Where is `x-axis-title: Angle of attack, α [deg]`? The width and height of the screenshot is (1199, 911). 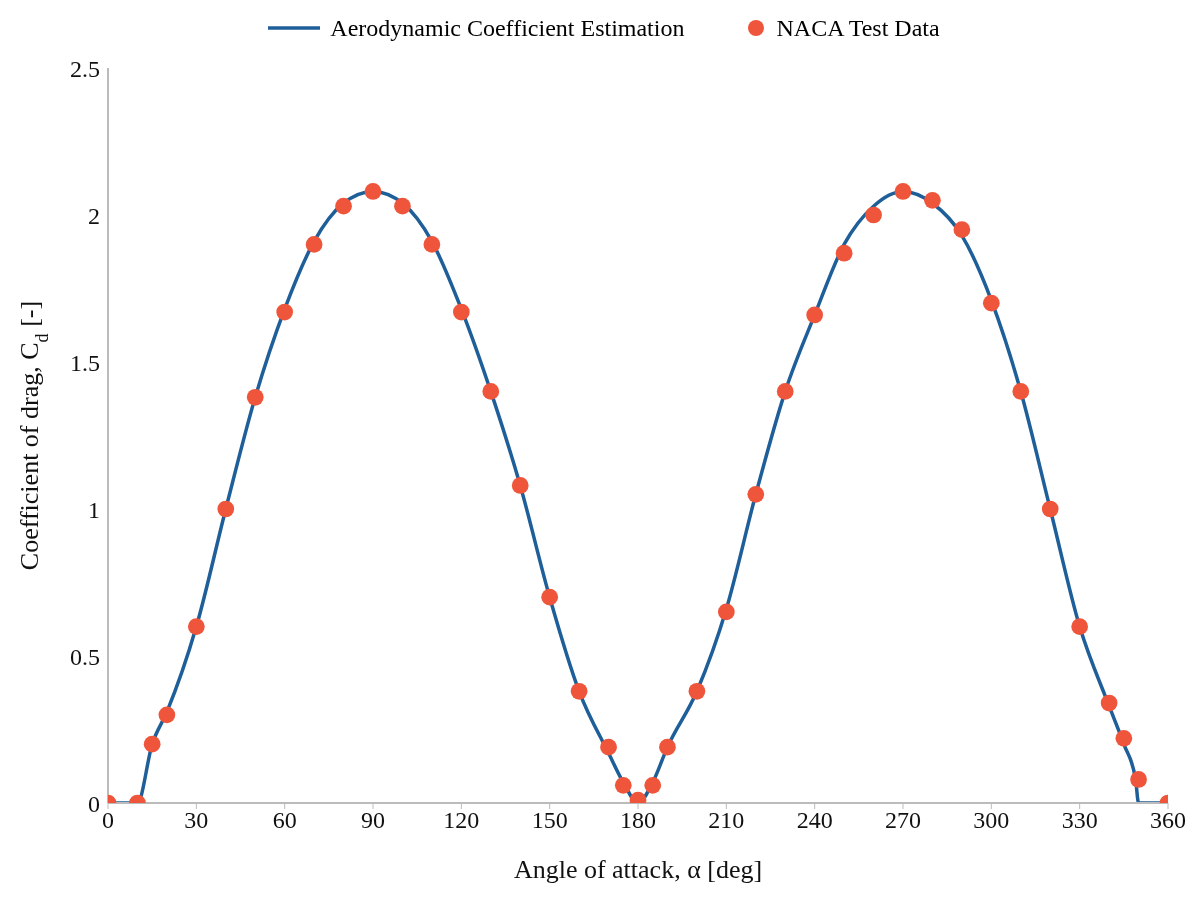
x-axis-title: Angle of attack, α [deg] is located at coordinates (638, 869).